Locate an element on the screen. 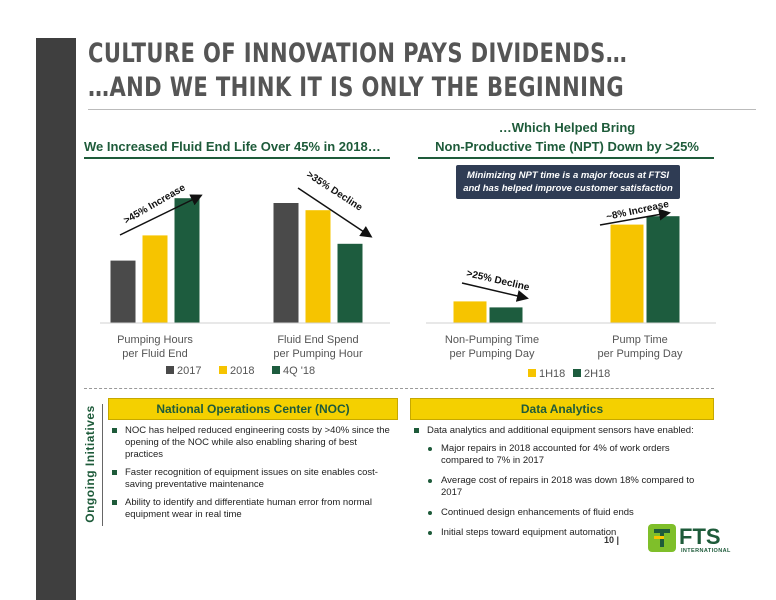  left-category-2-line-2: per Pumping Hour is located at coordinates (318, 354).